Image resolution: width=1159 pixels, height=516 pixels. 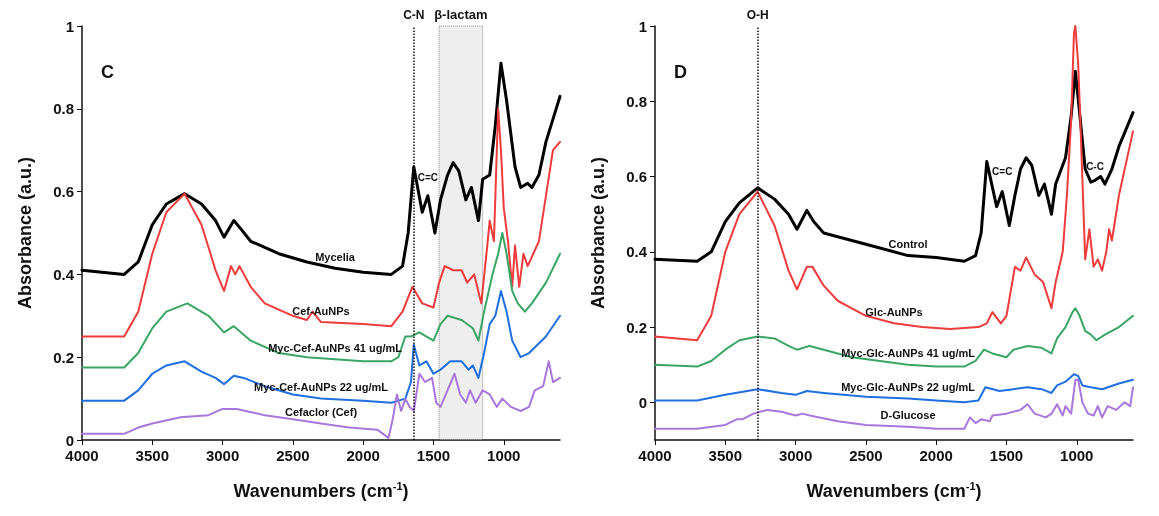 I want to click on series-label: Cef-AuNPs, so click(x=321, y=310).